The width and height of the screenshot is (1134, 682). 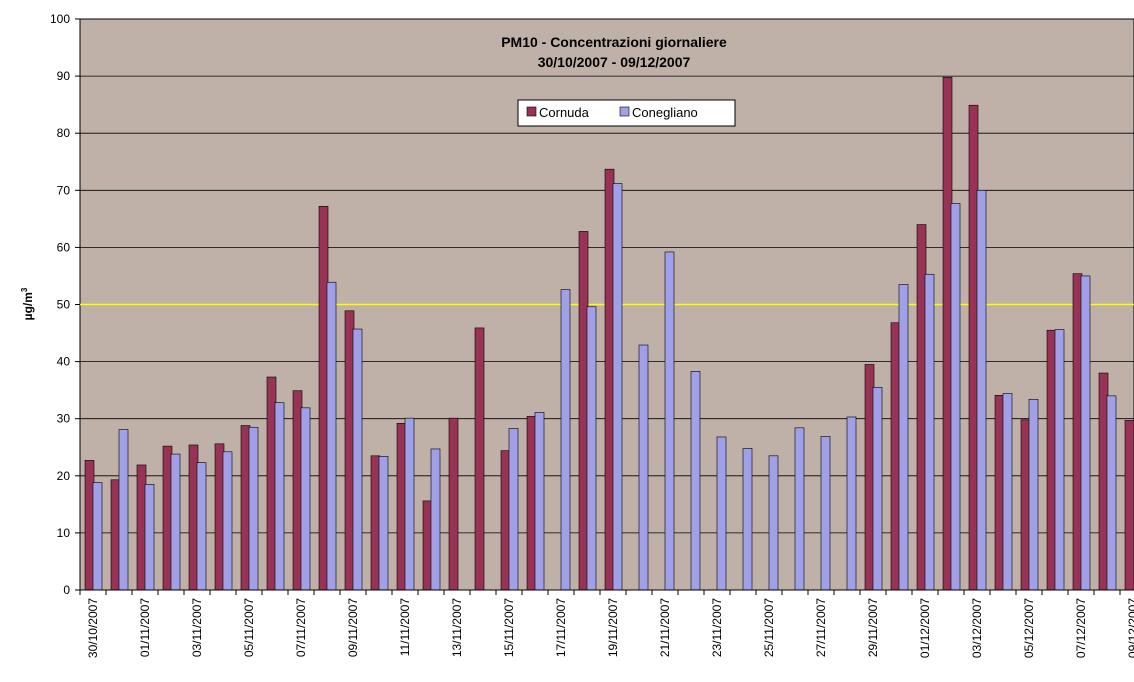 I want to click on x-tick-label: 09/11/2007, so click(x=353, y=627).